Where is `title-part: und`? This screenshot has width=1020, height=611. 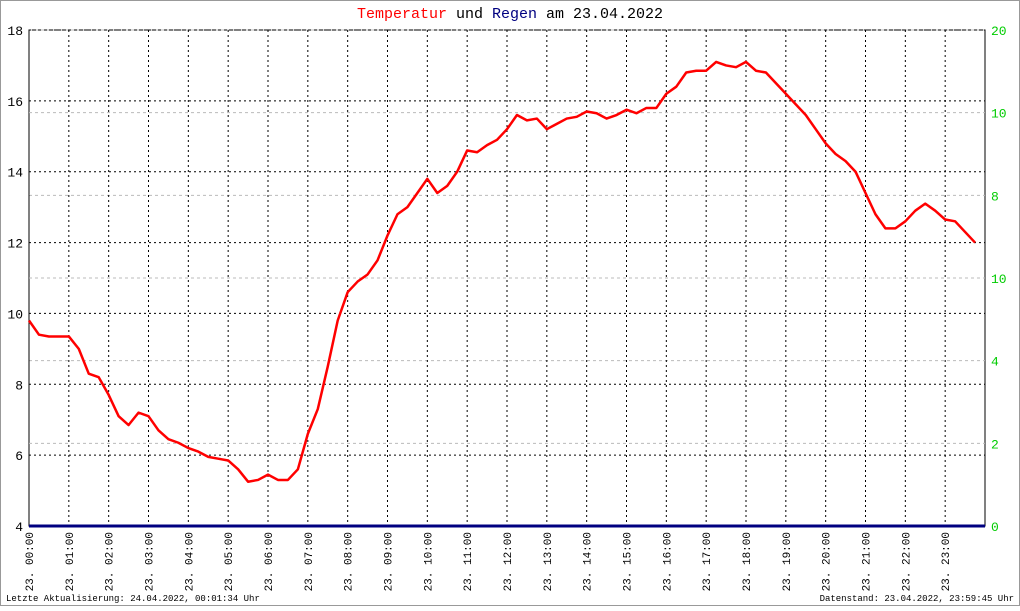
title-part: und is located at coordinates (469, 14).